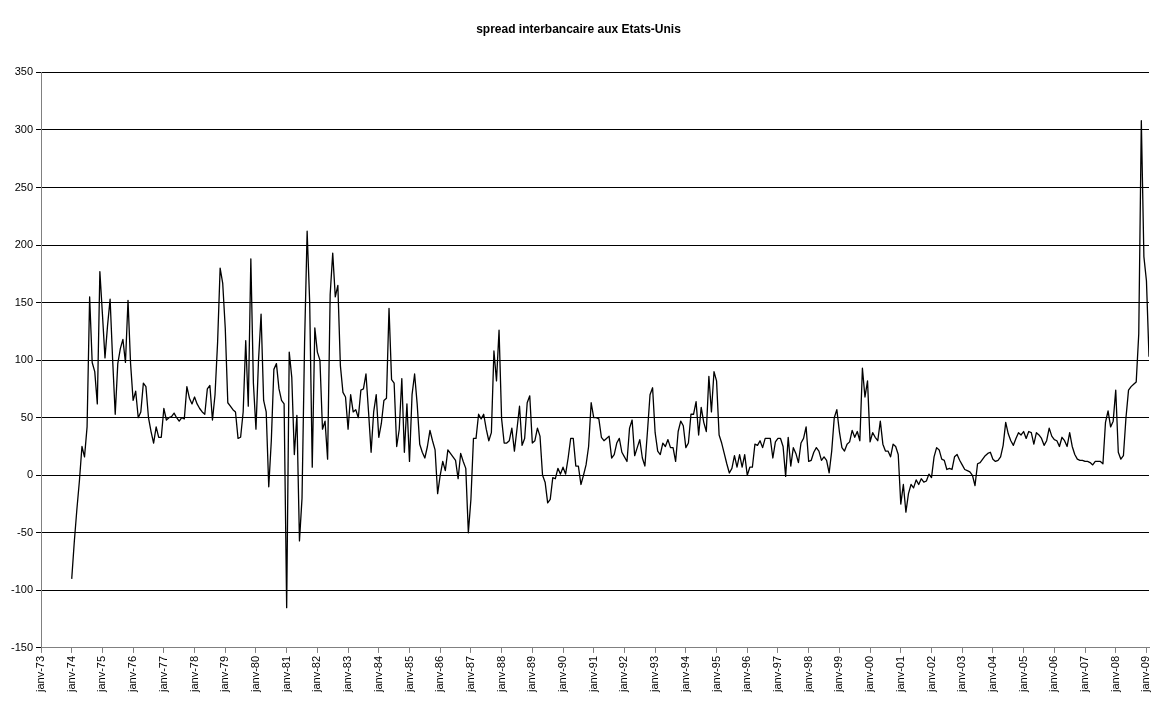 The image size is (1171, 703). What do you see at coordinates (377, 674) in the screenshot?
I see `x-tick-label: janv-84` at bounding box center [377, 674].